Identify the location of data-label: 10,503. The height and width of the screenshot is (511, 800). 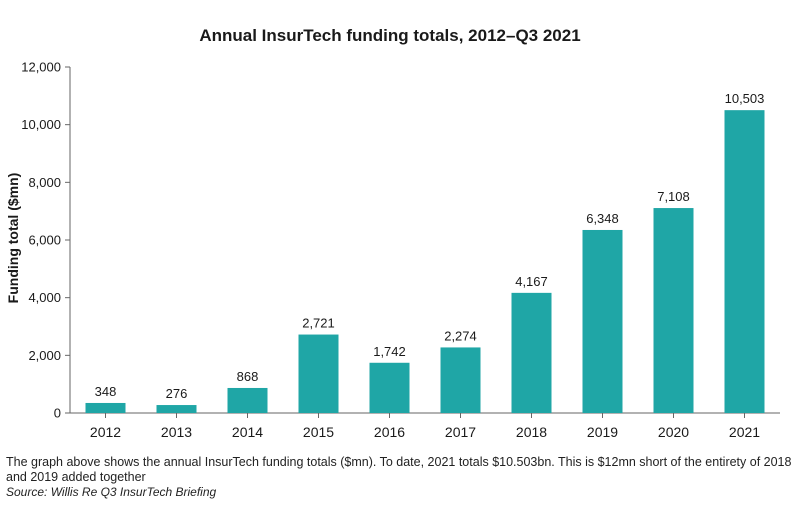
(745, 98).